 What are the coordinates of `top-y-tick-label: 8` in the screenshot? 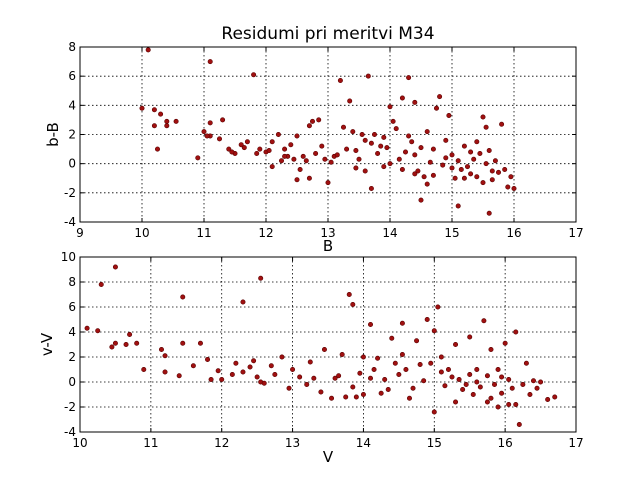 It's located at (72, 47).